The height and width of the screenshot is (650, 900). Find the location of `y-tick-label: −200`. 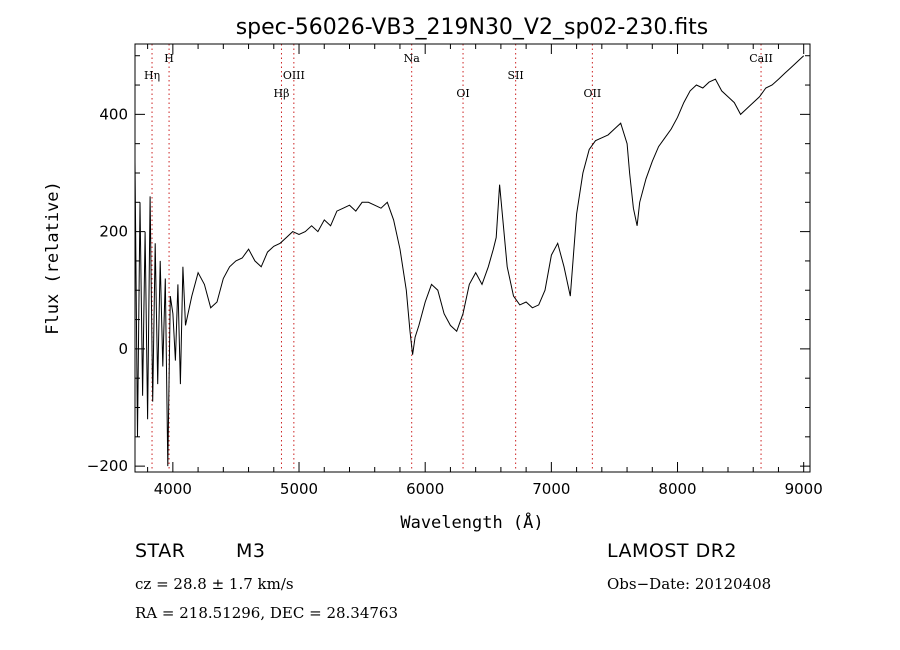

y-tick-label: −200 is located at coordinates (107, 466).